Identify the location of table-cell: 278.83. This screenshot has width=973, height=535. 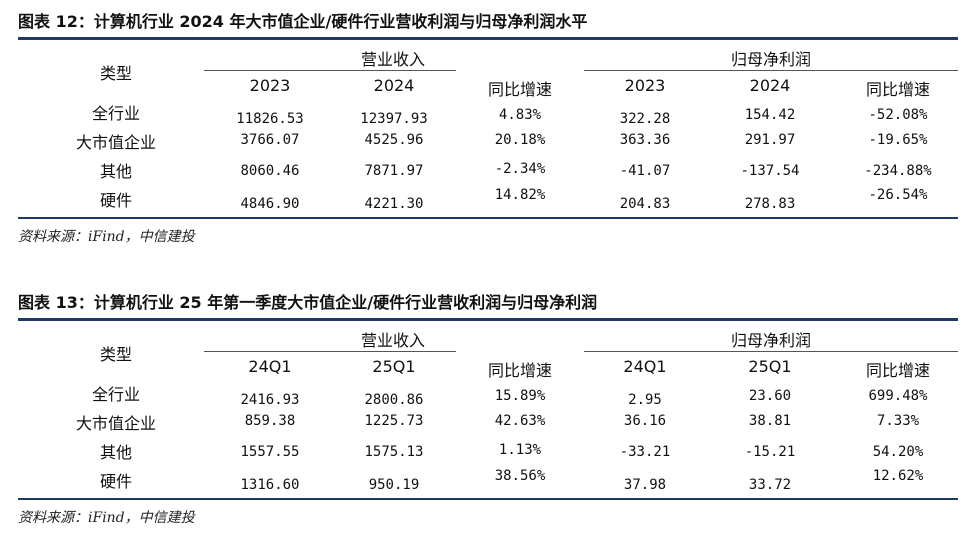
(770, 204).